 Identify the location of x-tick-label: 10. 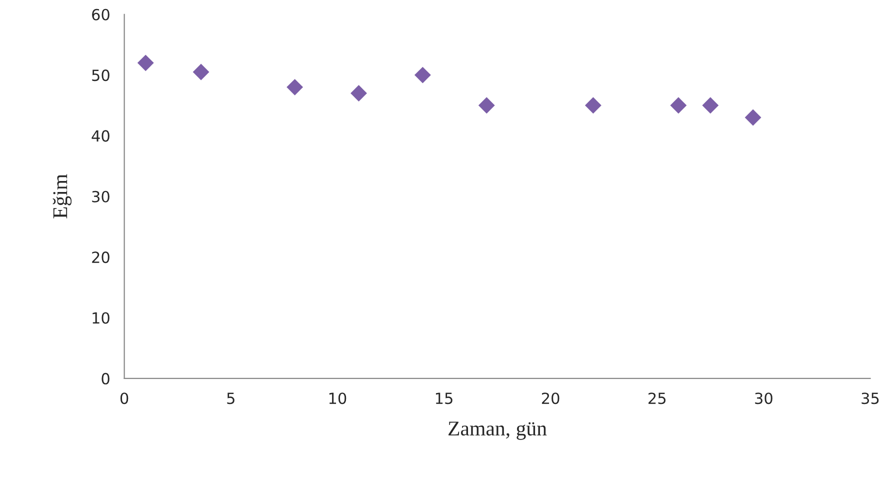
(337, 398).